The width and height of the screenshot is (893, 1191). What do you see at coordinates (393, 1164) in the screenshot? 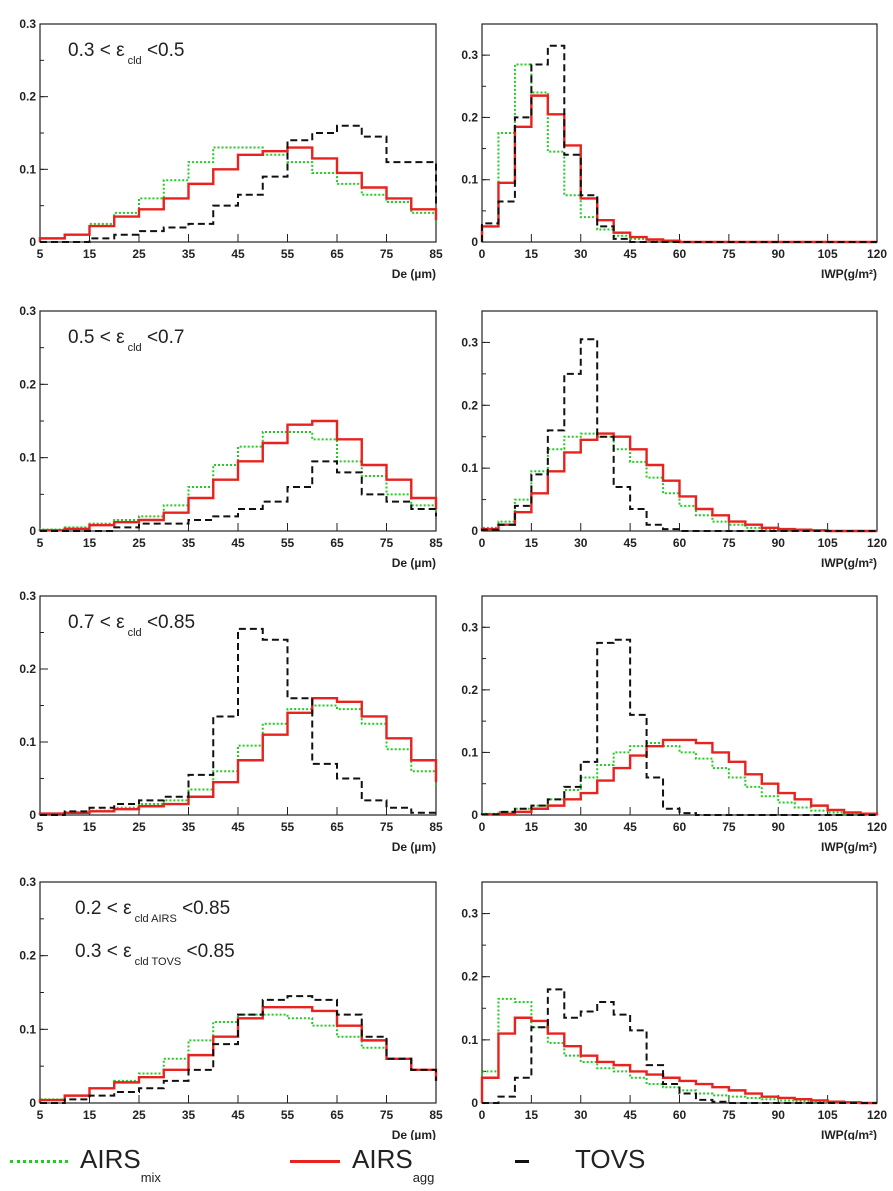
I see `legend-label-airs-agg: AIRSagg` at bounding box center [393, 1164].